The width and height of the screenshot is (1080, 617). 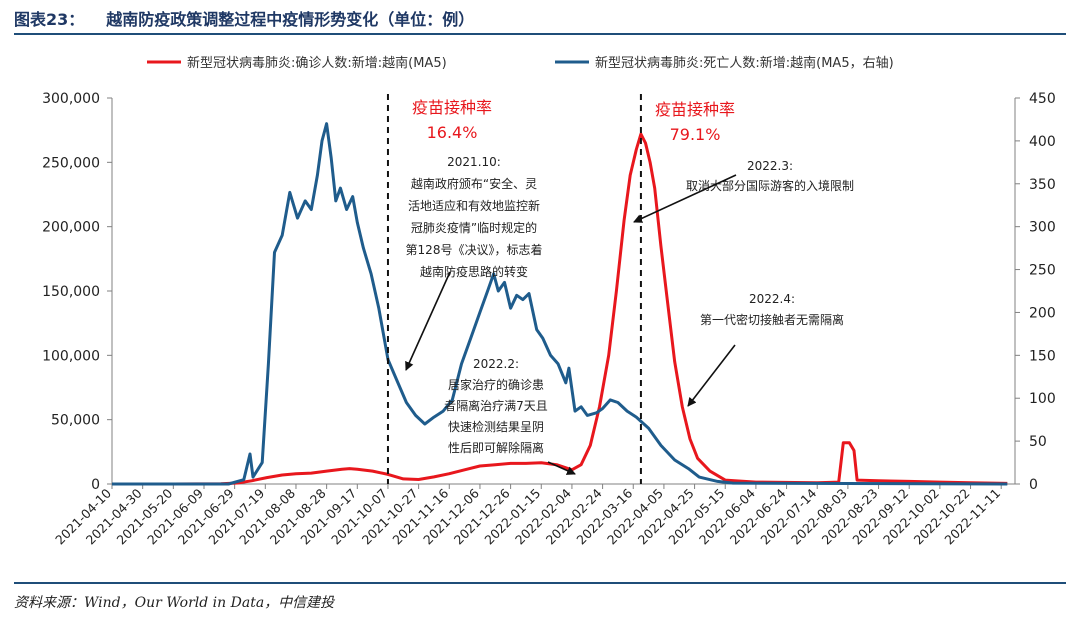 I want to click on right-tick-label: 250, so click(x=1042, y=271).